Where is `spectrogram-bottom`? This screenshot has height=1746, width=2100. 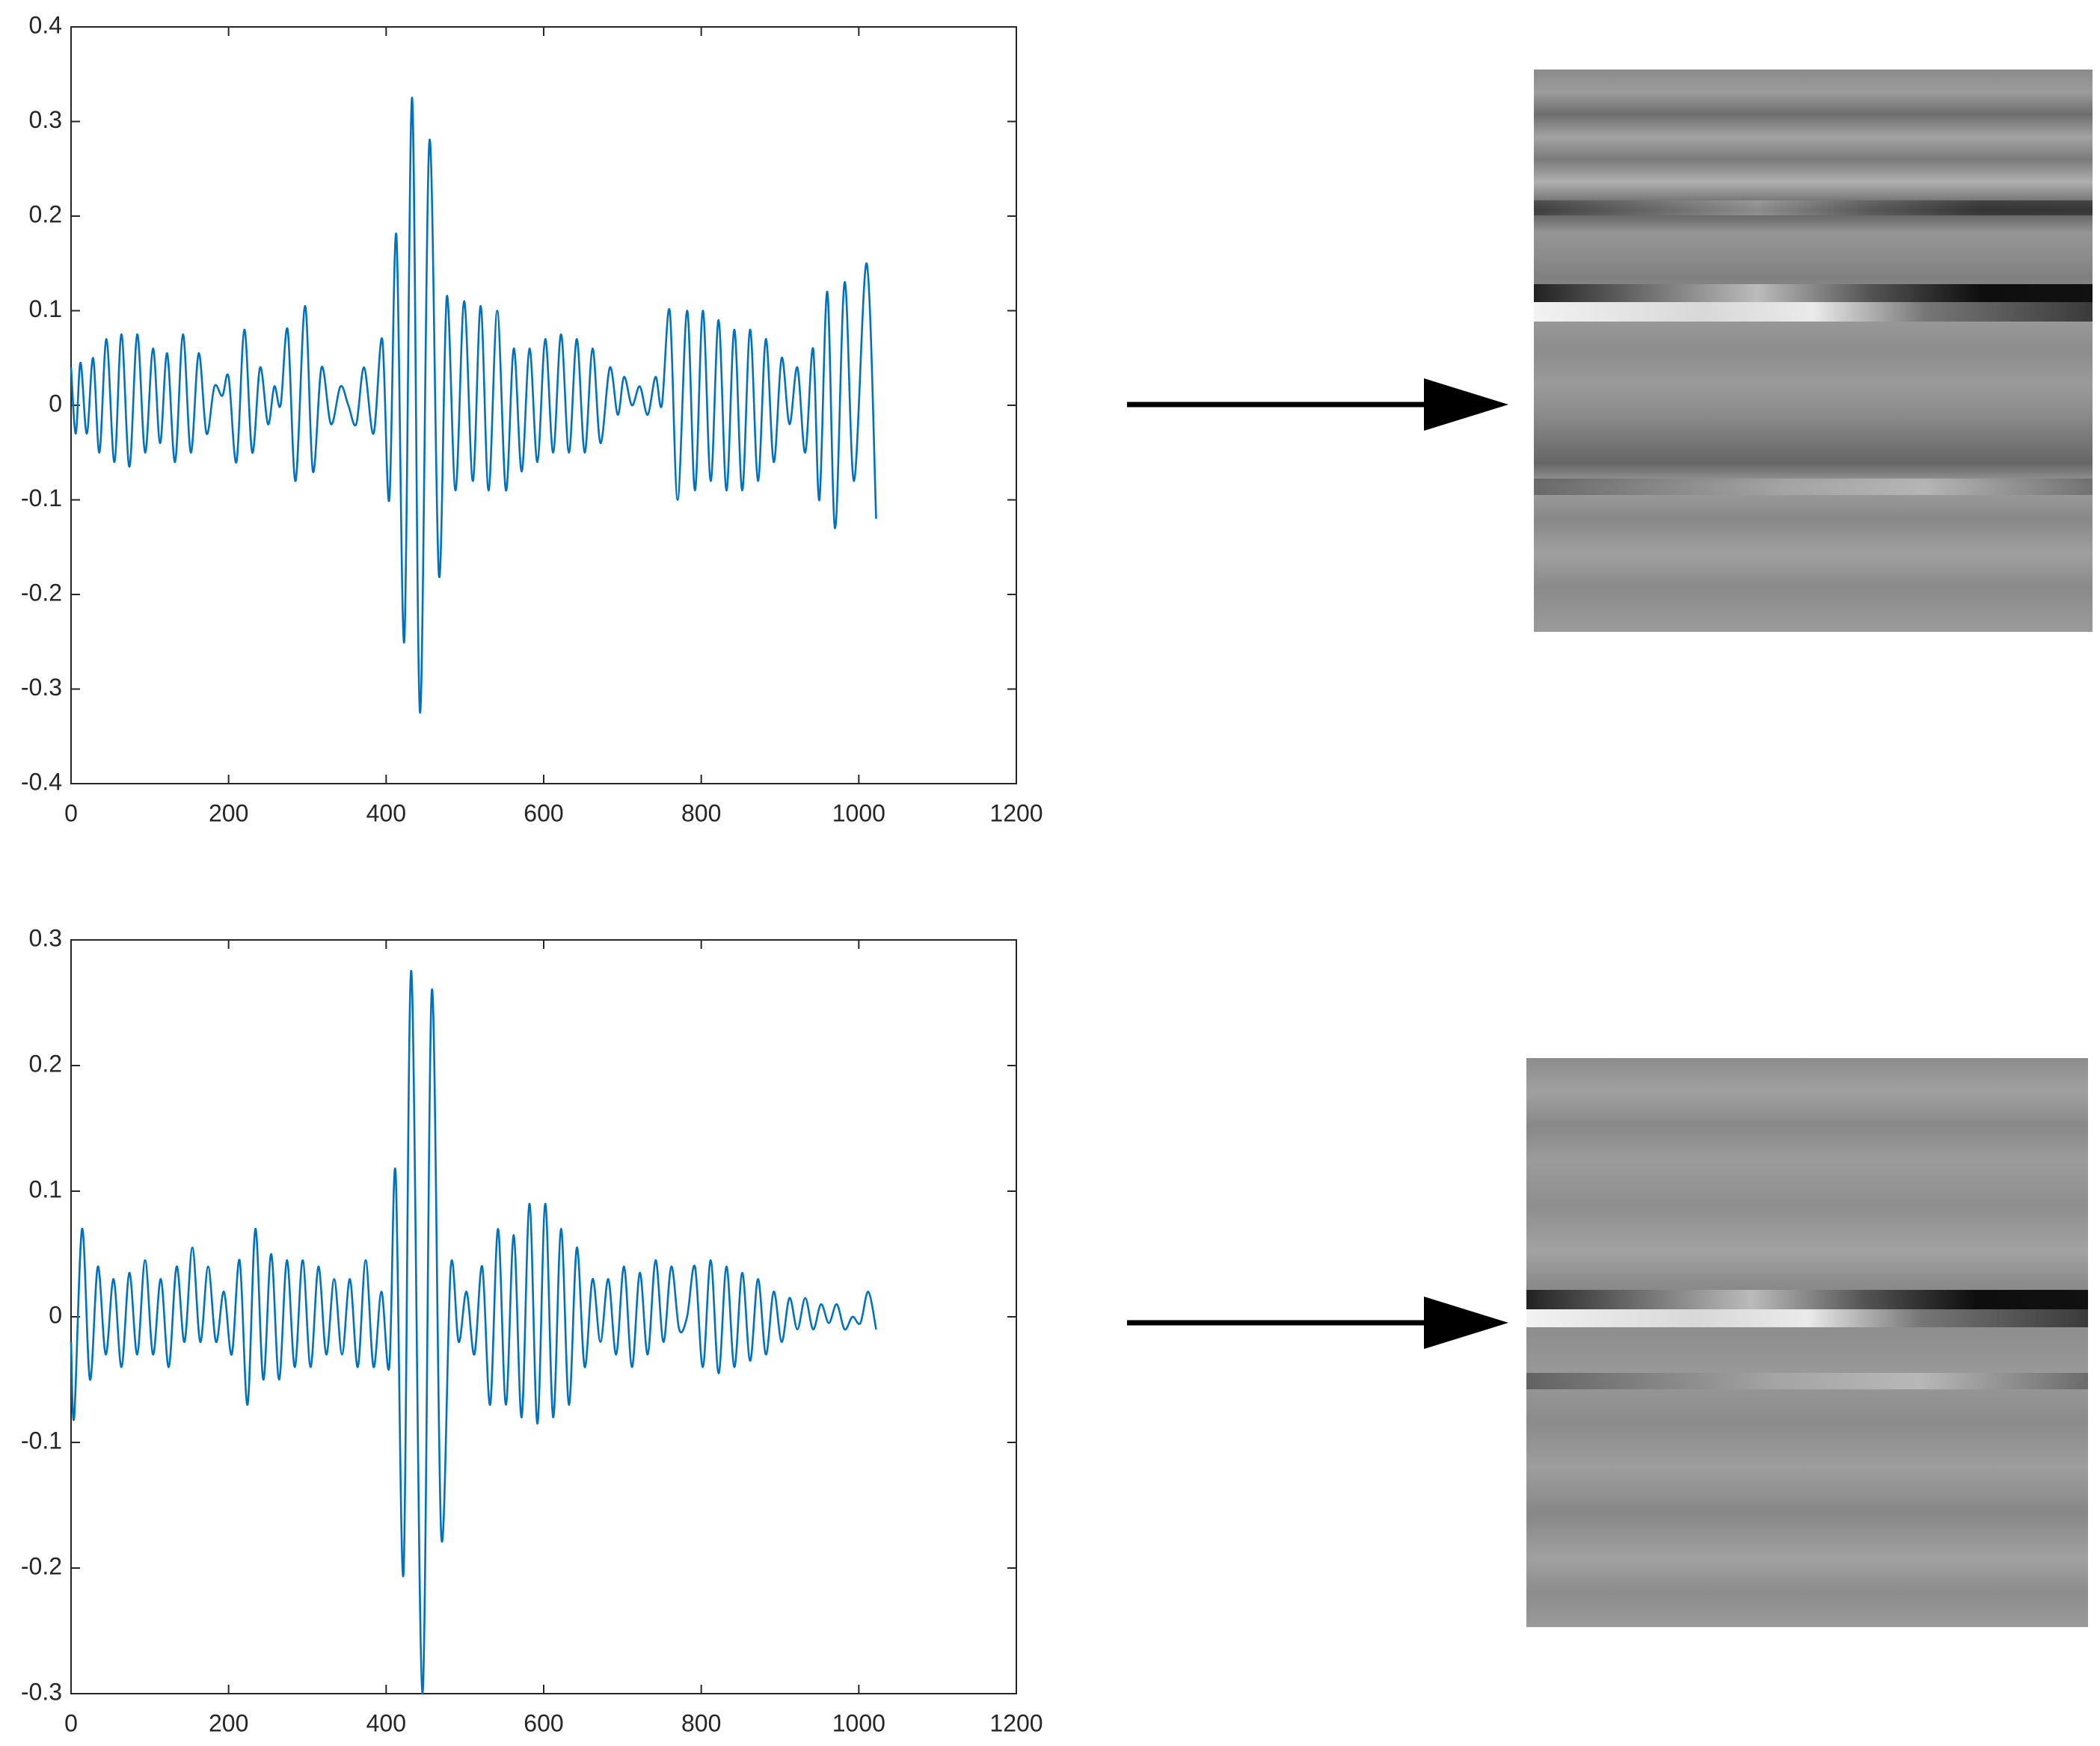 spectrogram-bottom is located at coordinates (1807, 1342).